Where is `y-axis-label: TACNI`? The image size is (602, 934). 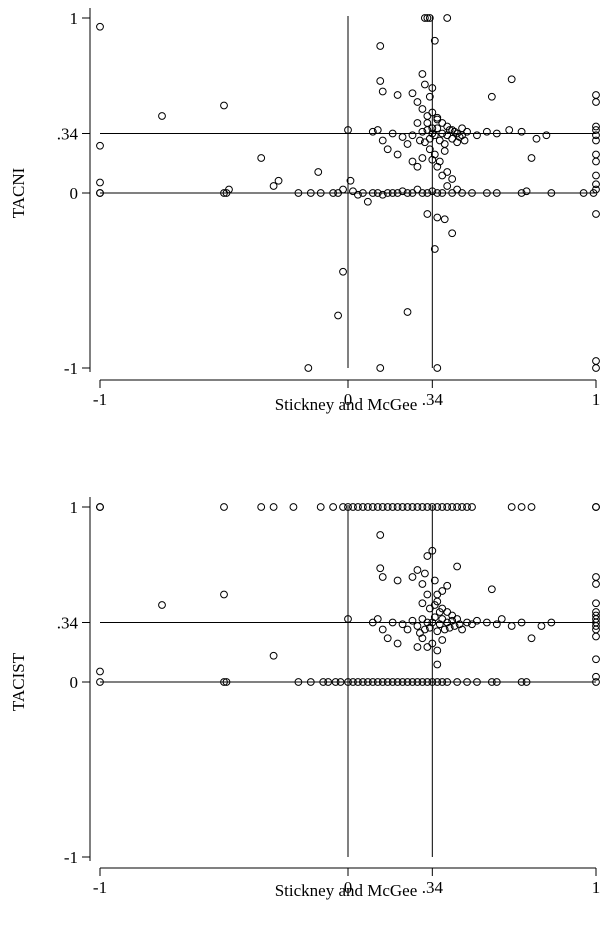
y-axis-label: TACNI is located at coordinates (18, 192).